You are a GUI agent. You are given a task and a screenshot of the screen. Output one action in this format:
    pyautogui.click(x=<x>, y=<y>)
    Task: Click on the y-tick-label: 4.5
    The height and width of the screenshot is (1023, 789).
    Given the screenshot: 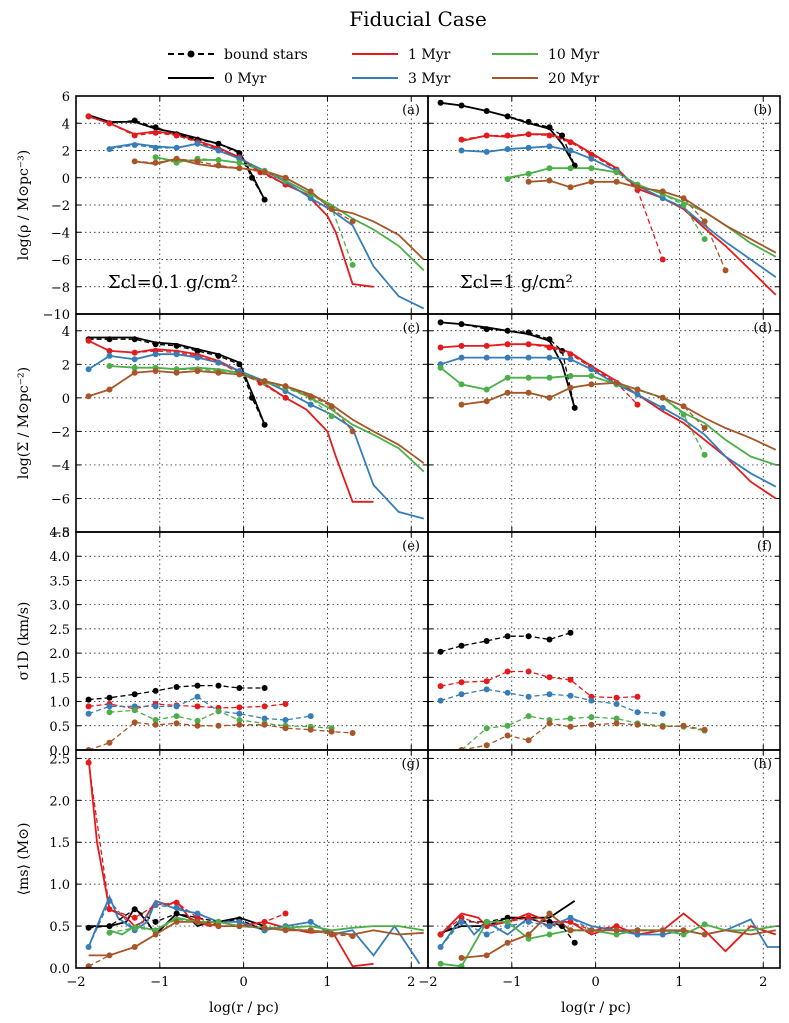 What is the action you would take?
    pyautogui.click(x=59, y=533)
    